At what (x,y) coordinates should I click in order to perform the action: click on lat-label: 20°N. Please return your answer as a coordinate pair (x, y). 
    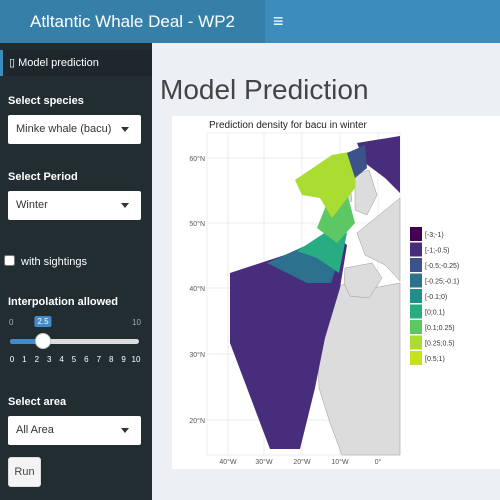
    Looking at the image, I should click on (197, 421).